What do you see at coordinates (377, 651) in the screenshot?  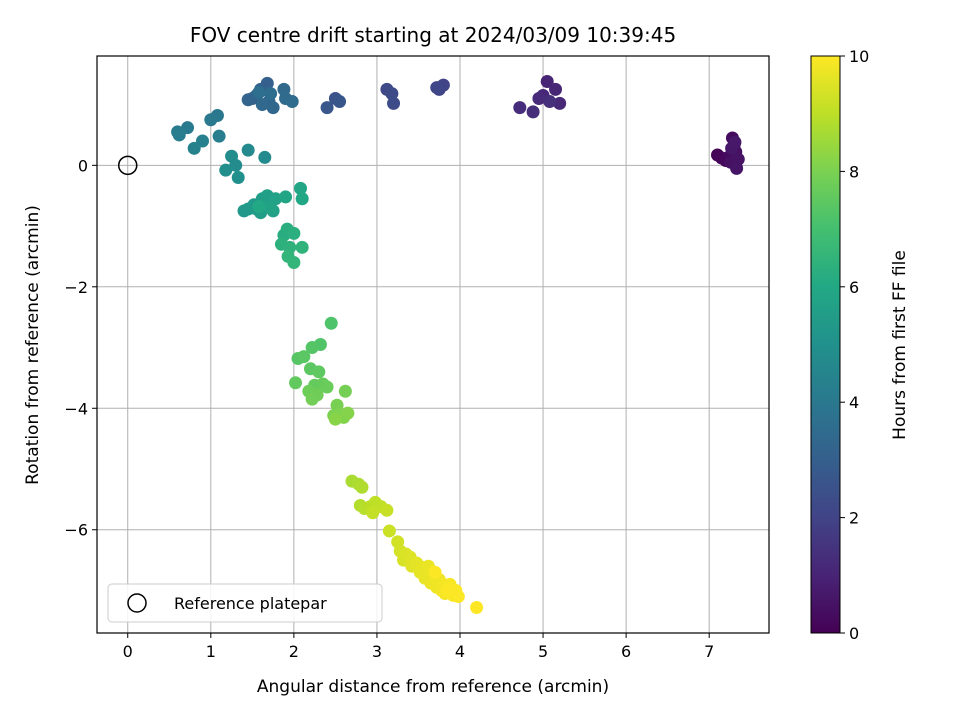 I see `x-tick-label: 3` at bounding box center [377, 651].